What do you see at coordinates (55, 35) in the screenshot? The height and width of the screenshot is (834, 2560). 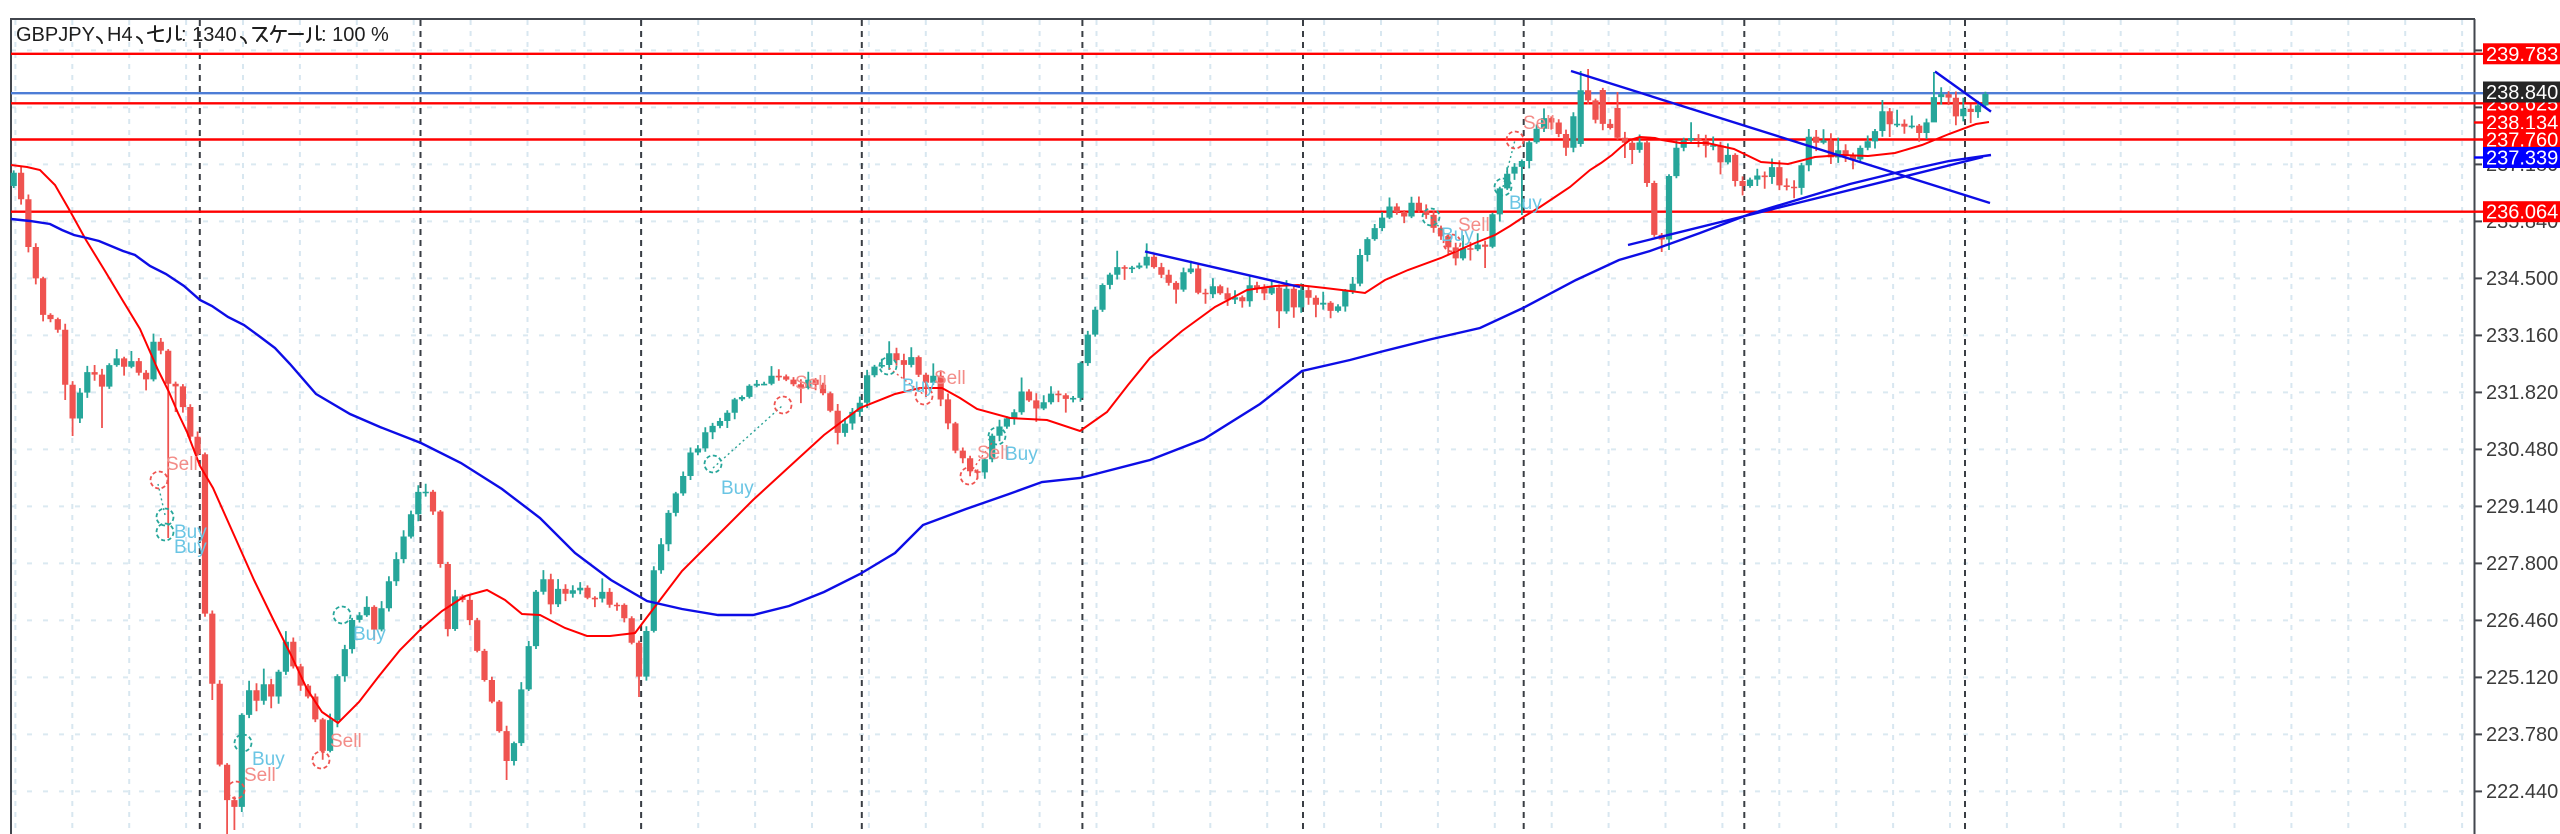 I see `svg-text: GBPJPY` at bounding box center [55, 35].